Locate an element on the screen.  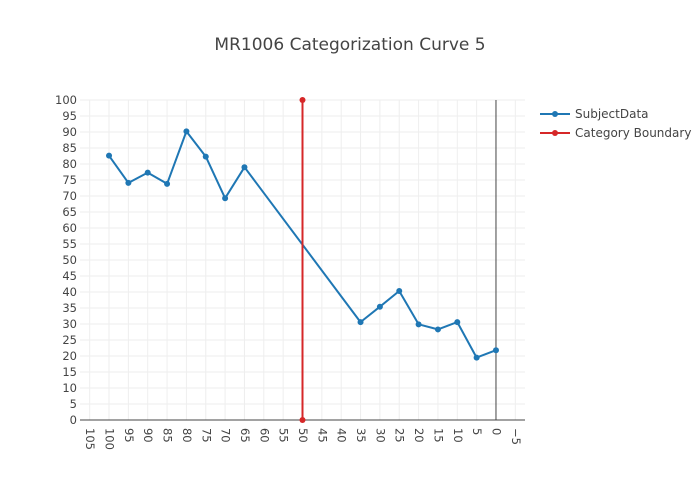
y-tick-label: 40 is located at coordinates (69, 292).